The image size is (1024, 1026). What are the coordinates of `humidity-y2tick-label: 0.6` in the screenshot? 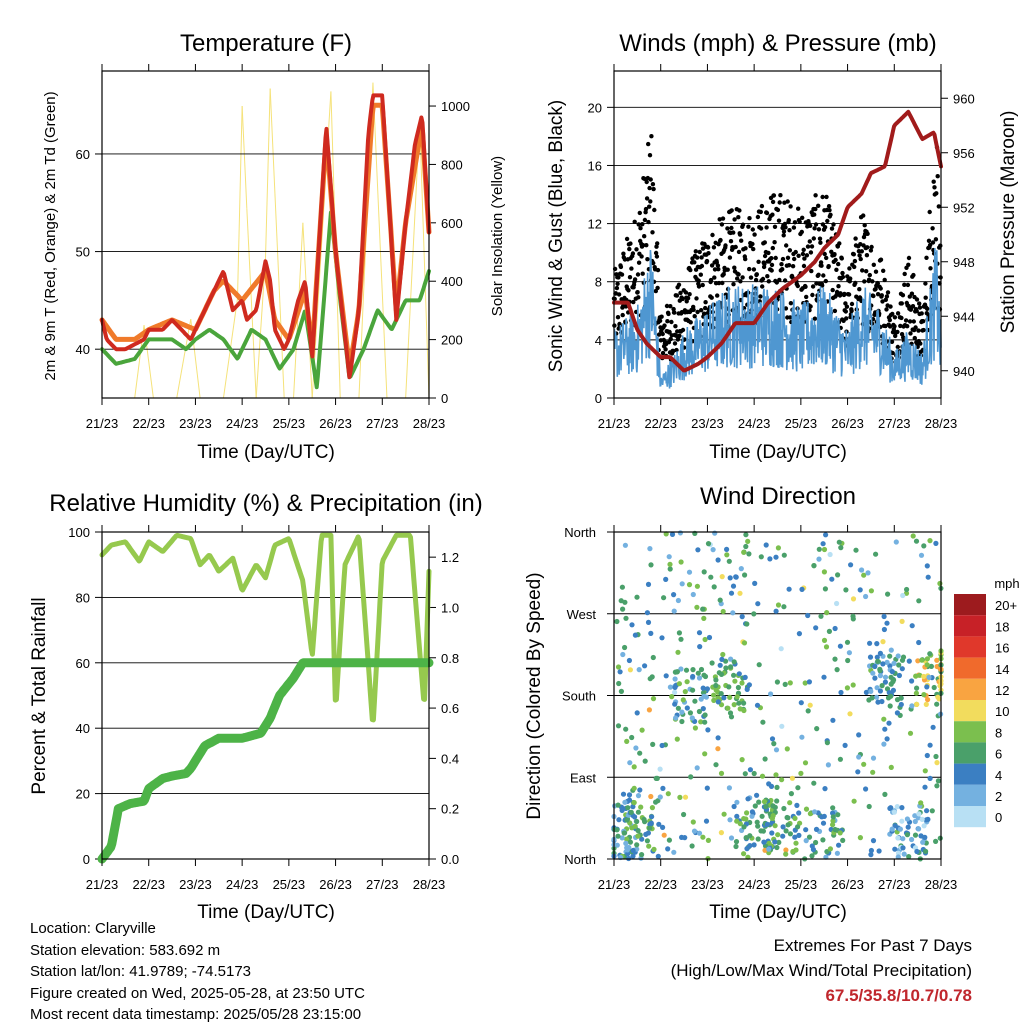 It's located at (450, 708).